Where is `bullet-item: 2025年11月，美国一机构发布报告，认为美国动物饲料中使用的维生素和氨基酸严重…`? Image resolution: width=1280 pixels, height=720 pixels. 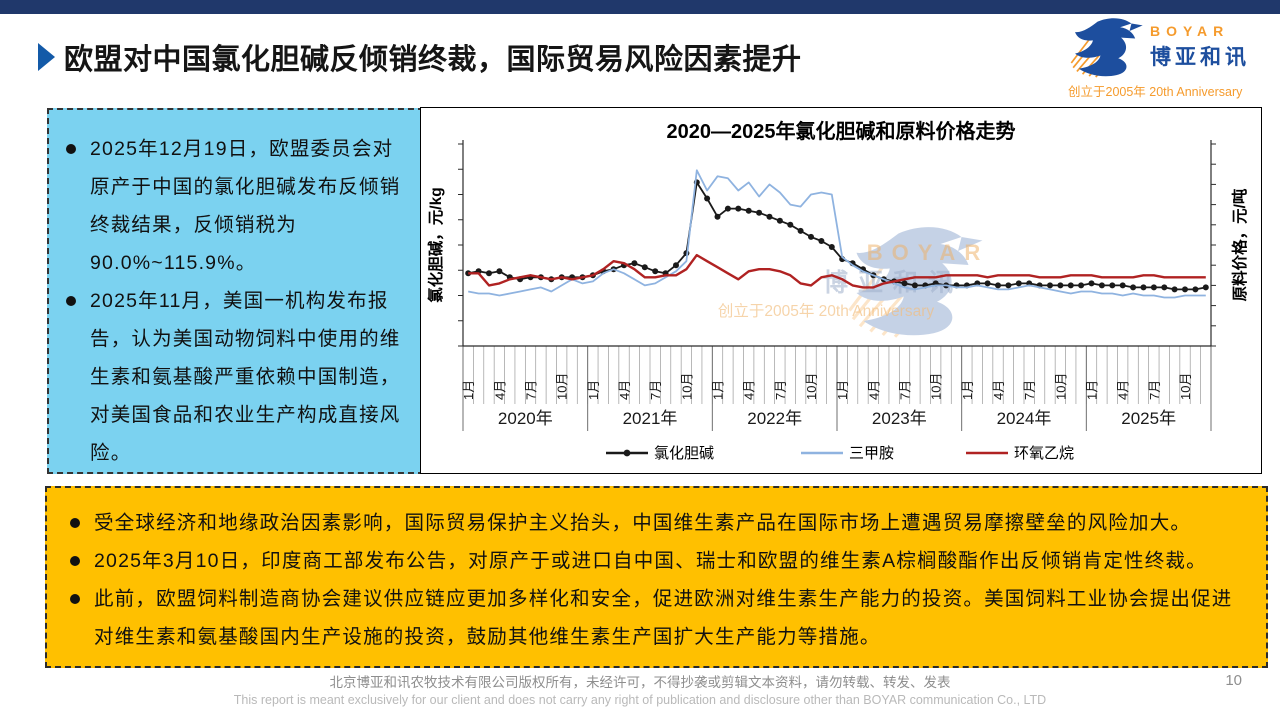 bullet-item: 2025年11月，美国一机构发布报告，认为美国动物饲料中使用的维生素和氨基酸严重… is located at coordinates (234, 377).